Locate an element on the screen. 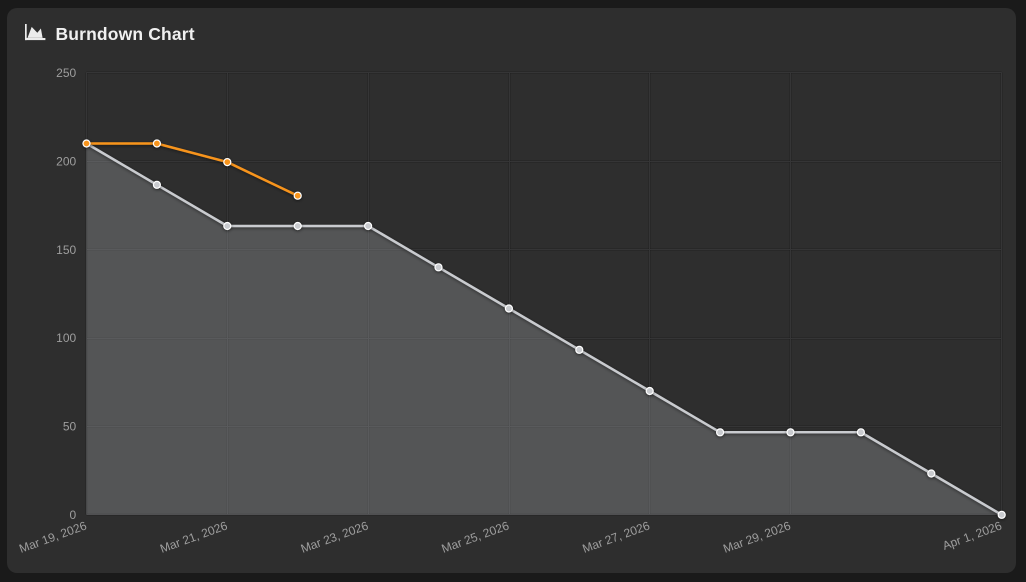 Image resolution: width=1026 pixels, height=582 pixels. svg-text: Mar 29, 2026 is located at coordinates (757, 536).